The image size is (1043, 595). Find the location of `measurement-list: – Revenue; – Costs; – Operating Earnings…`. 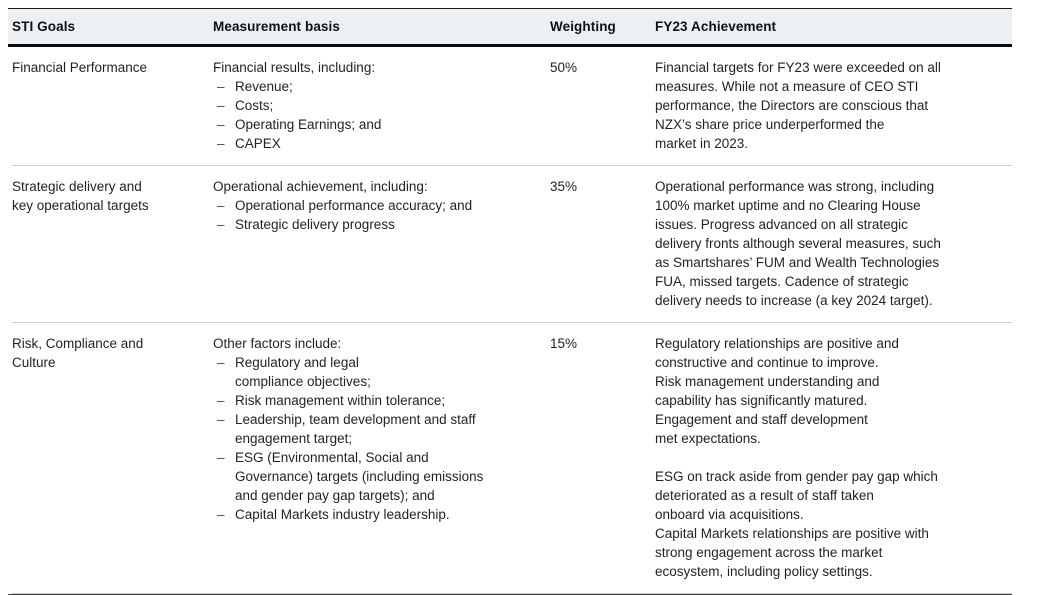

measurement-list: – Revenue; – Costs; – Operating Earnings… is located at coordinates (375, 115).